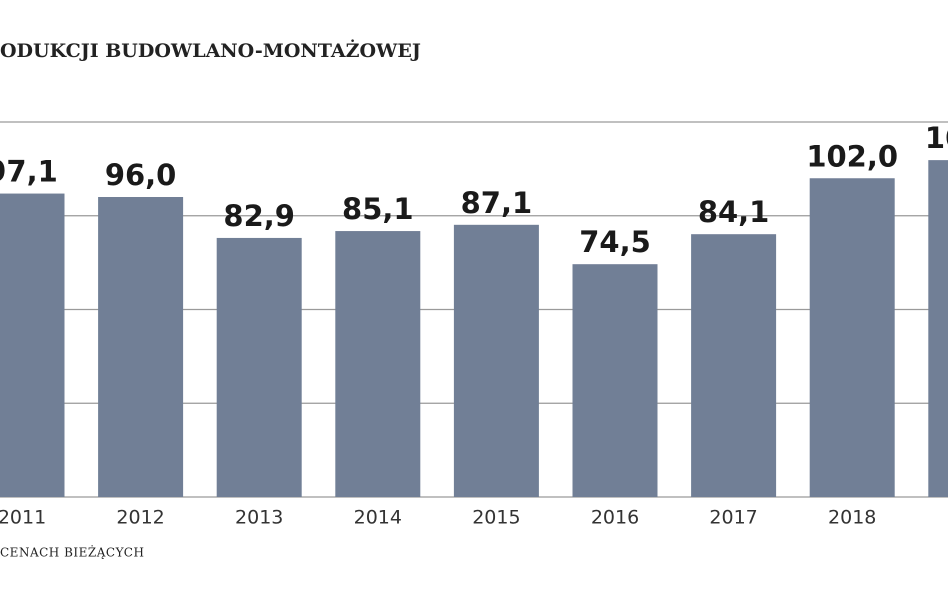 The image size is (948, 593). What do you see at coordinates (29, 172) in the screenshot?
I see `value-label: 97,1` at bounding box center [29, 172].